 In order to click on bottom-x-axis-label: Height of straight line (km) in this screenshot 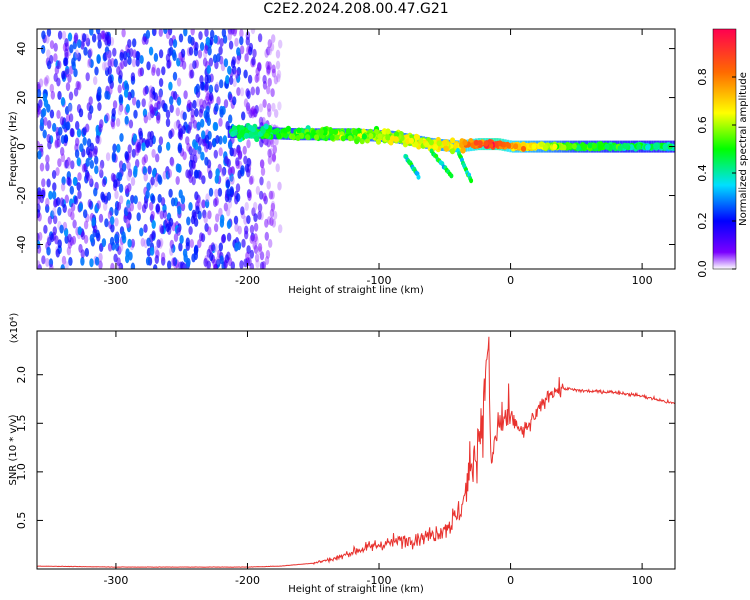, I will do `click(356, 589)`.